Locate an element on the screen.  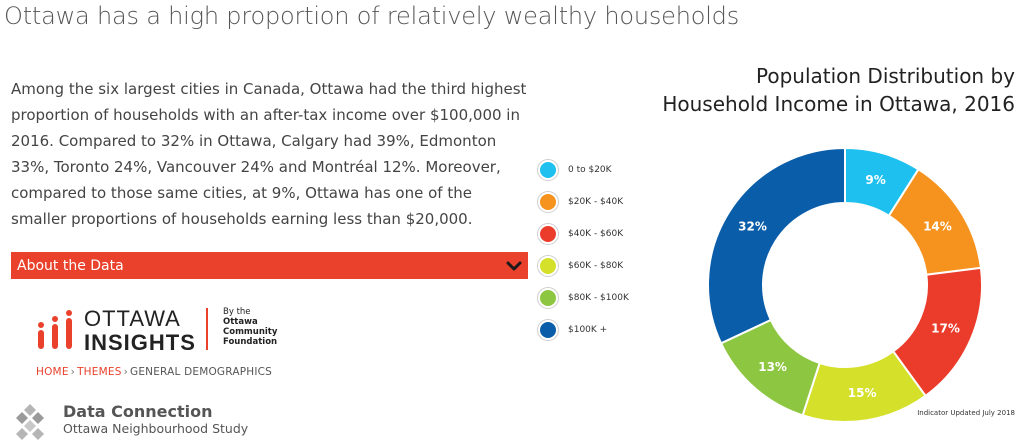
slice-label: 15% is located at coordinates (862, 393).